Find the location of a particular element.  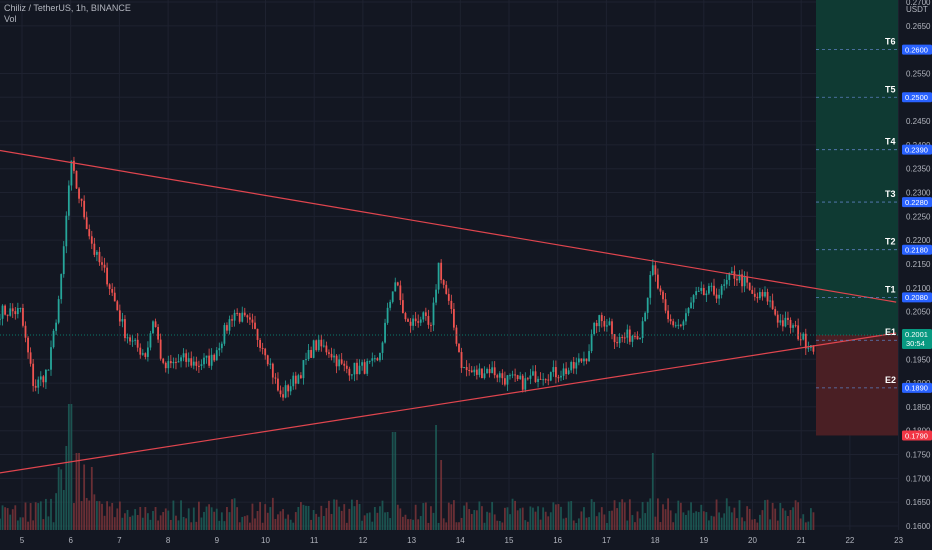

symbol-title: Chiliz / TetherUS, 1h, BINANCE is located at coordinates (67, 8).